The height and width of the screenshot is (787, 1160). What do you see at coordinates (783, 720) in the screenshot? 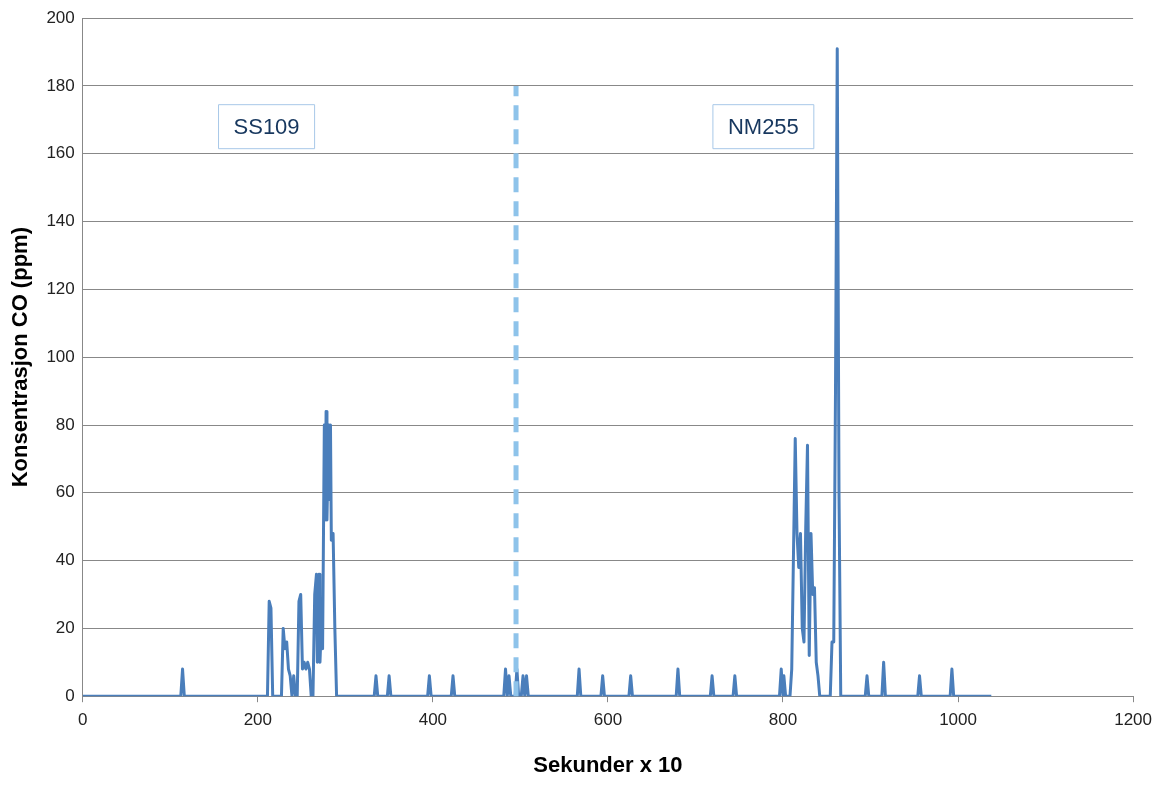
I see `x-tick-label: 800` at bounding box center [783, 720].